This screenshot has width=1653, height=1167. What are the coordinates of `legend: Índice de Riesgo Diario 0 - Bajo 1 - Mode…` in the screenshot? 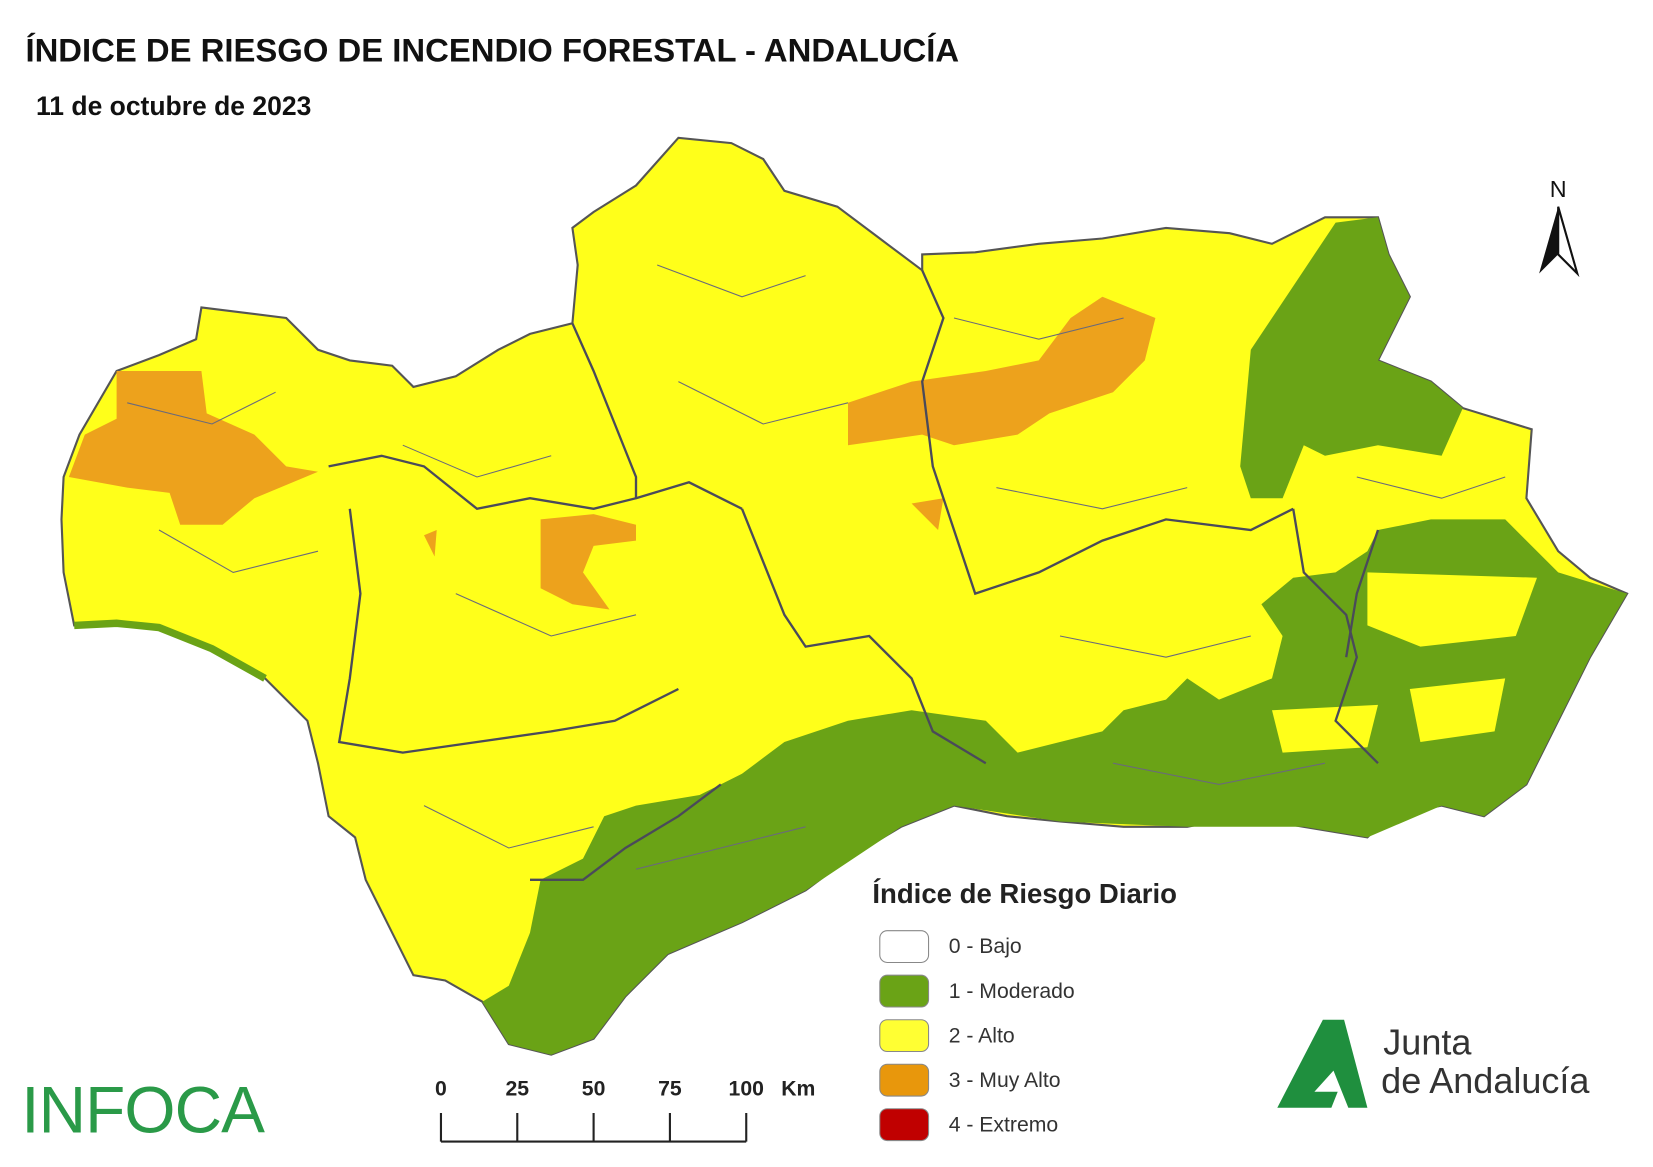 It's located at (1024, 1010).